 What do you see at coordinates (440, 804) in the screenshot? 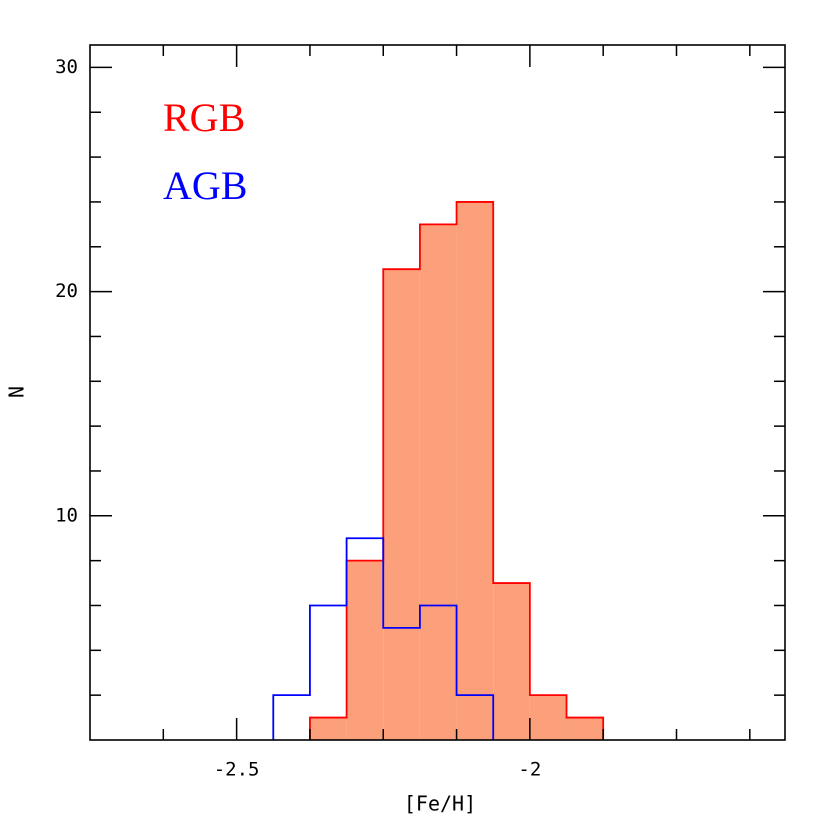
I see `x-axis-label: [Fe/H]` at bounding box center [440, 804].